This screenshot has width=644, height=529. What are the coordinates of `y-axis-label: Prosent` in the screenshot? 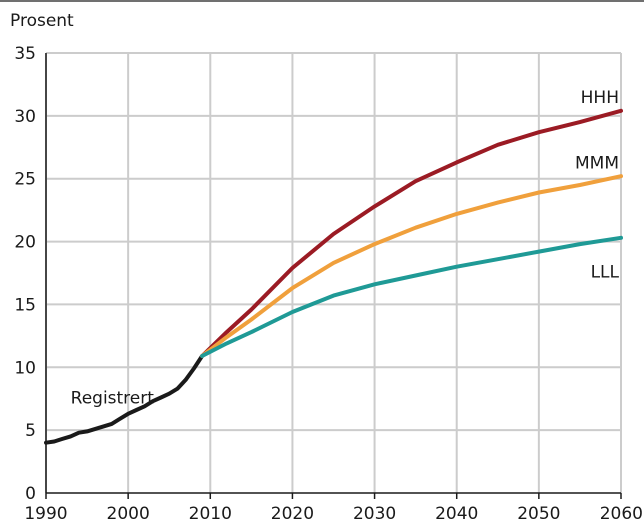 It's located at (42, 21).